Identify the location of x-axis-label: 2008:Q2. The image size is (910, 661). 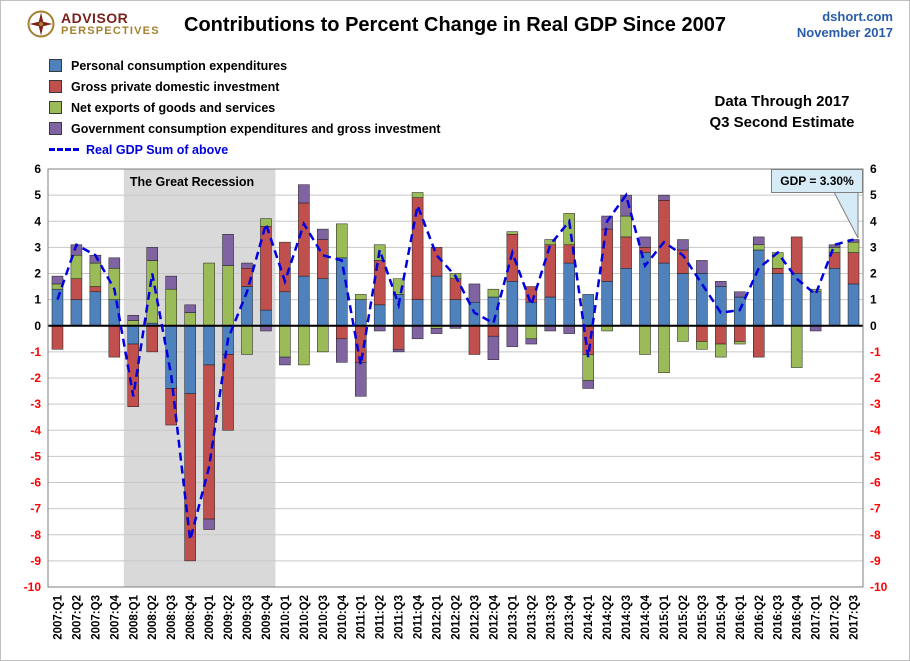
(153, 617).